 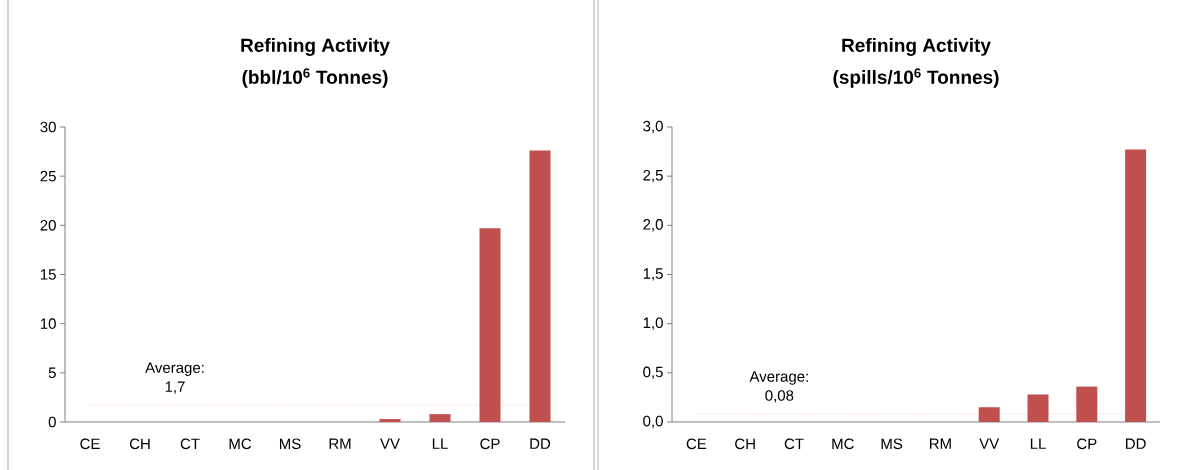 What do you see at coordinates (48, 323) in the screenshot?
I see `y-tick-label: 10` at bounding box center [48, 323].